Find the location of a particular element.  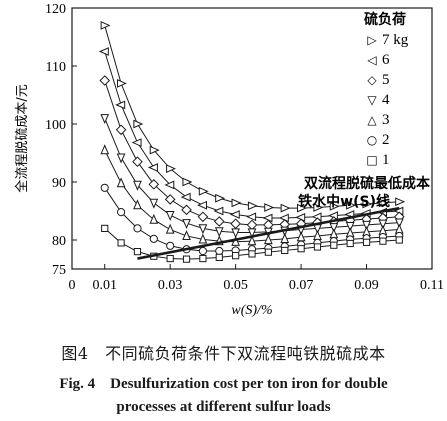

legend-symbol: □ is located at coordinates (371, 160).